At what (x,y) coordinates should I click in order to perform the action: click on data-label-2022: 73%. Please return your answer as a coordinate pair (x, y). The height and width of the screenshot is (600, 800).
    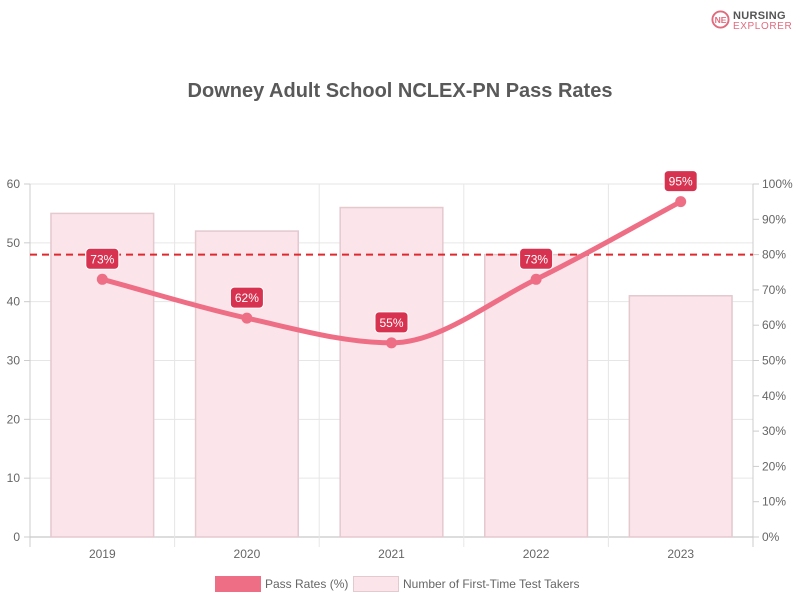
    Looking at the image, I should click on (536, 259).